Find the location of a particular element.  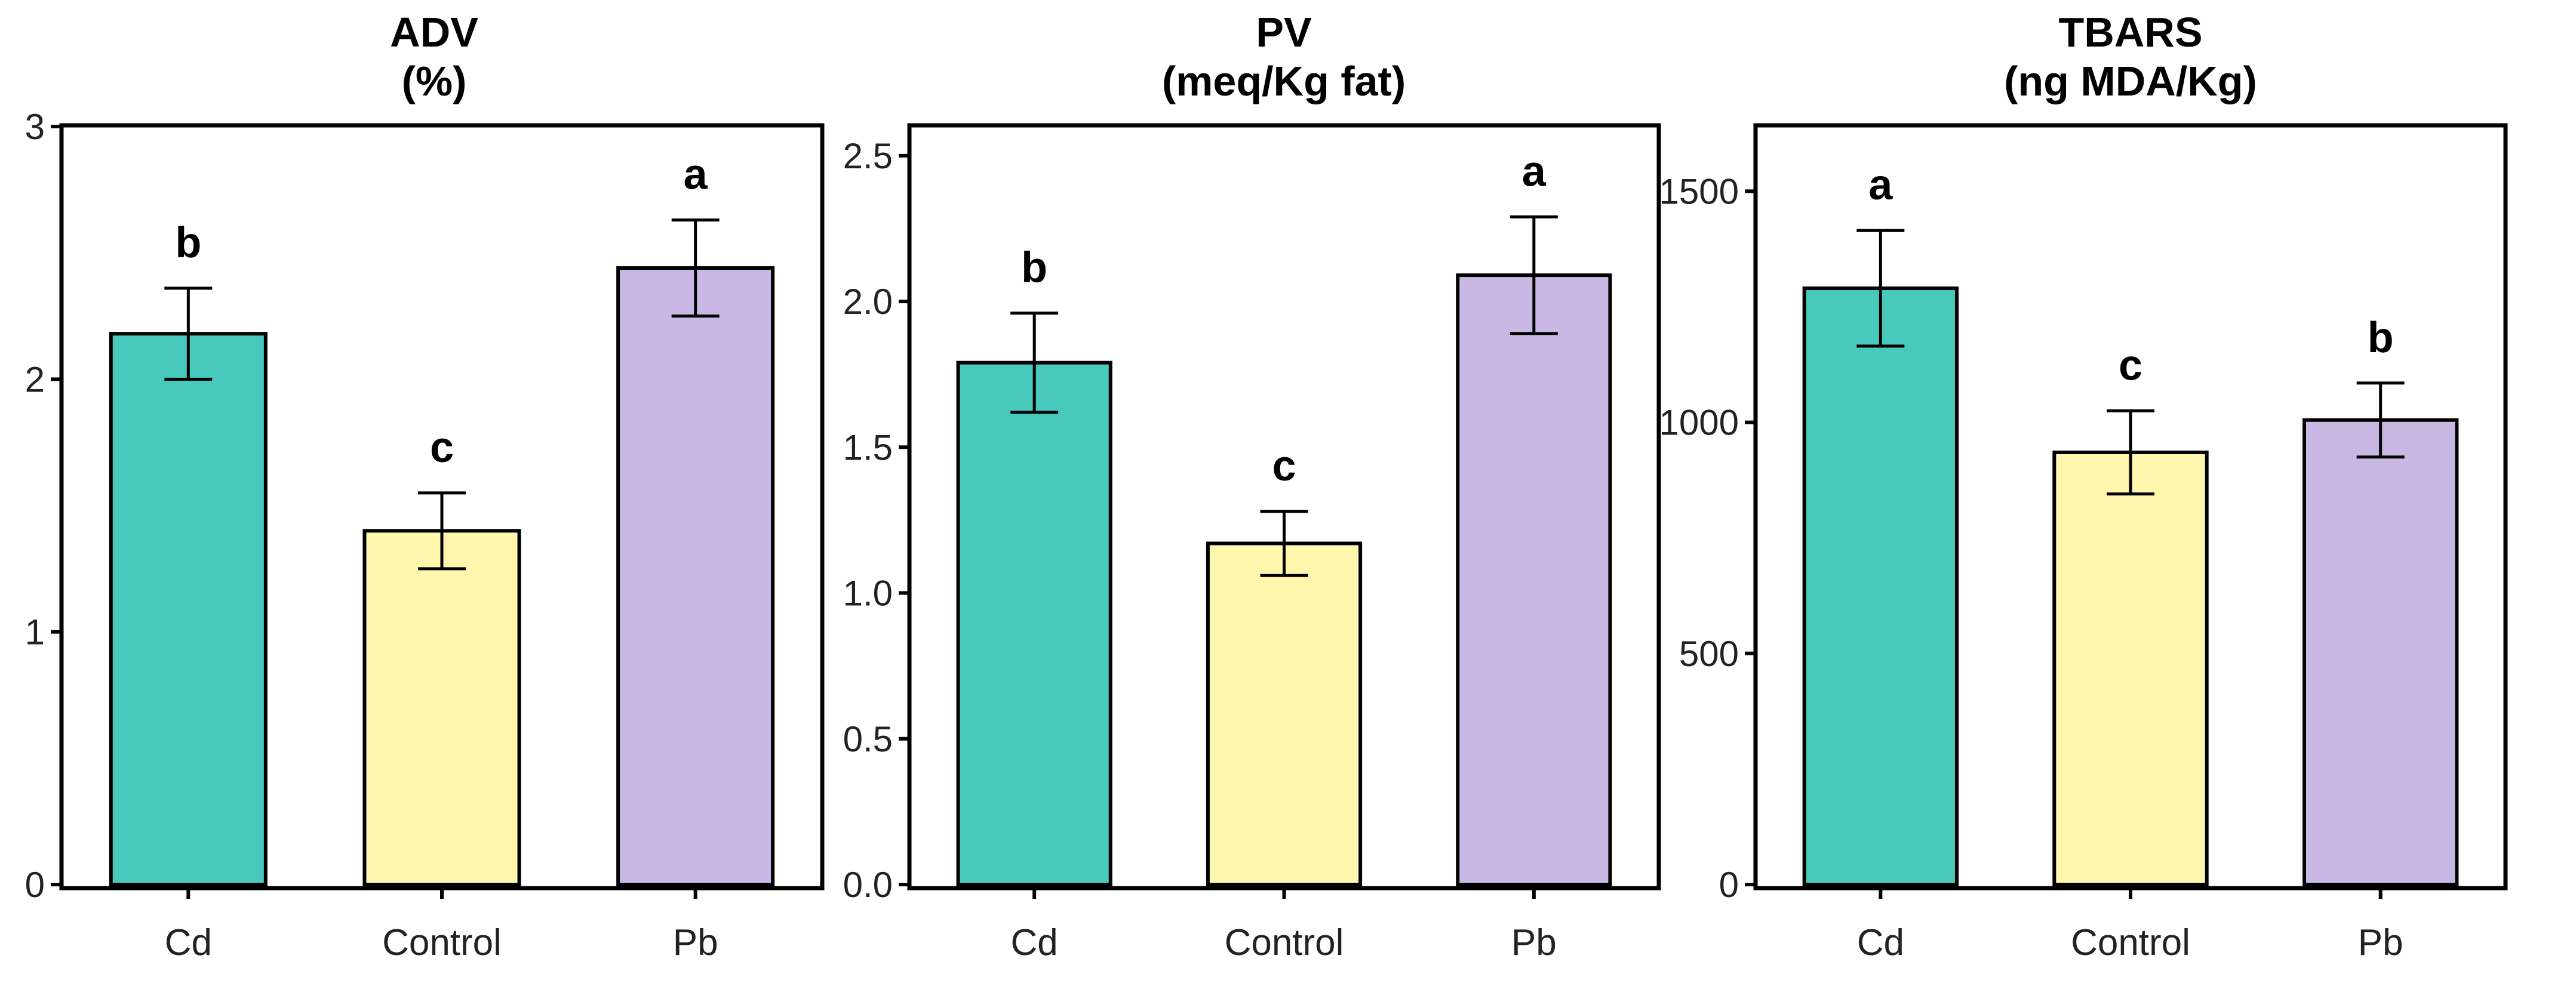

y-tick-label: 0.5 is located at coordinates (868, 739).